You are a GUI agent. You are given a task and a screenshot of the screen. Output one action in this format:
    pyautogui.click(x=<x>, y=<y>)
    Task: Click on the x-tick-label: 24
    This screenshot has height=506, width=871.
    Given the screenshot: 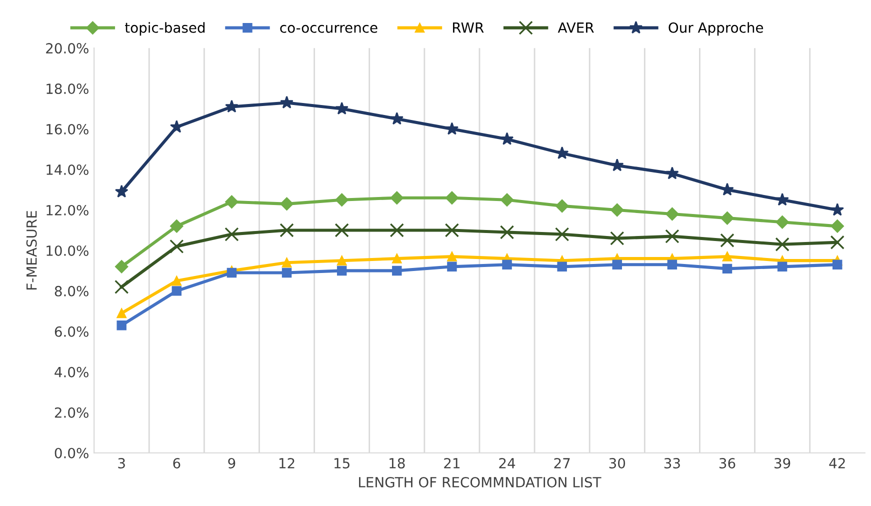 What is the action you would take?
    pyautogui.click(x=507, y=463)
    